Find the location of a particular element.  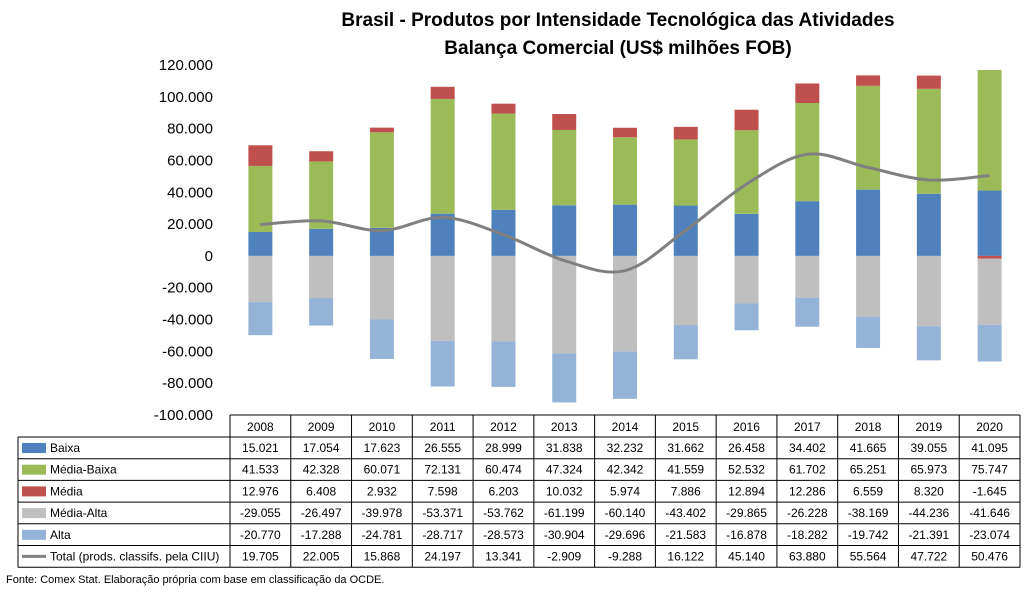

x-category-label: 2008 is located at coordinates (260, 427).